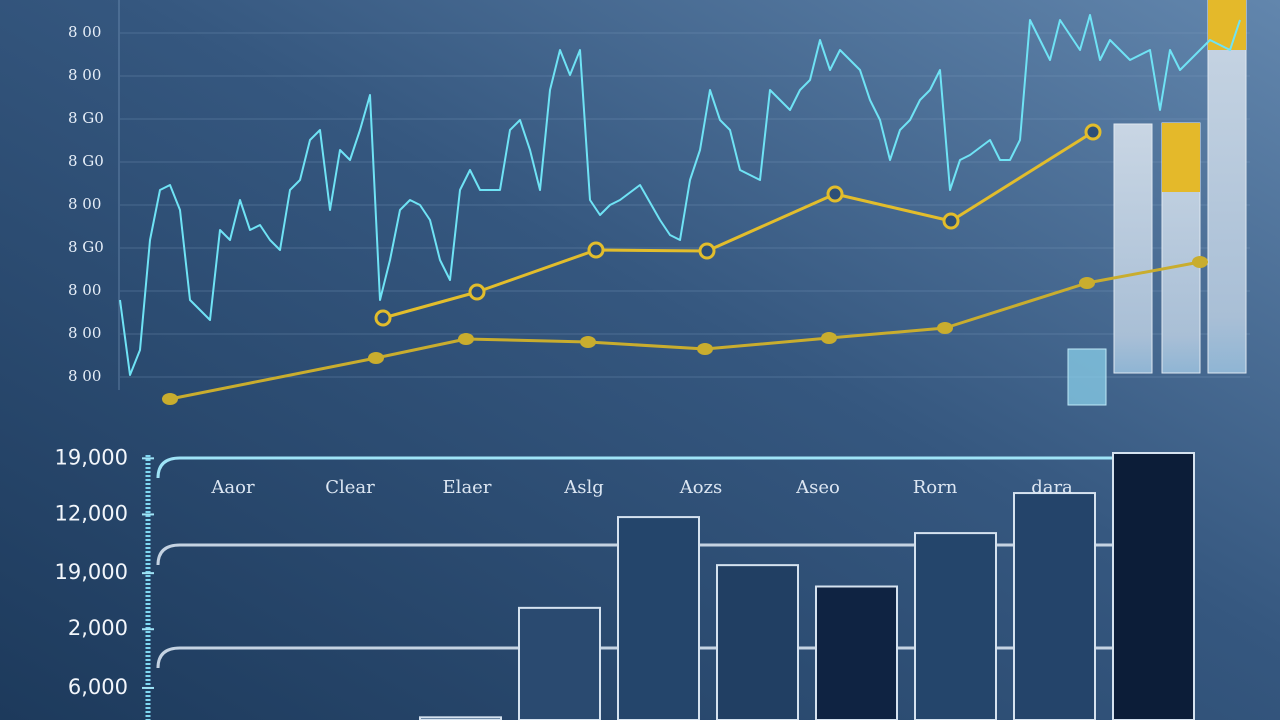  I want to click on y-tick-label: 6,000, so click(98, 687).